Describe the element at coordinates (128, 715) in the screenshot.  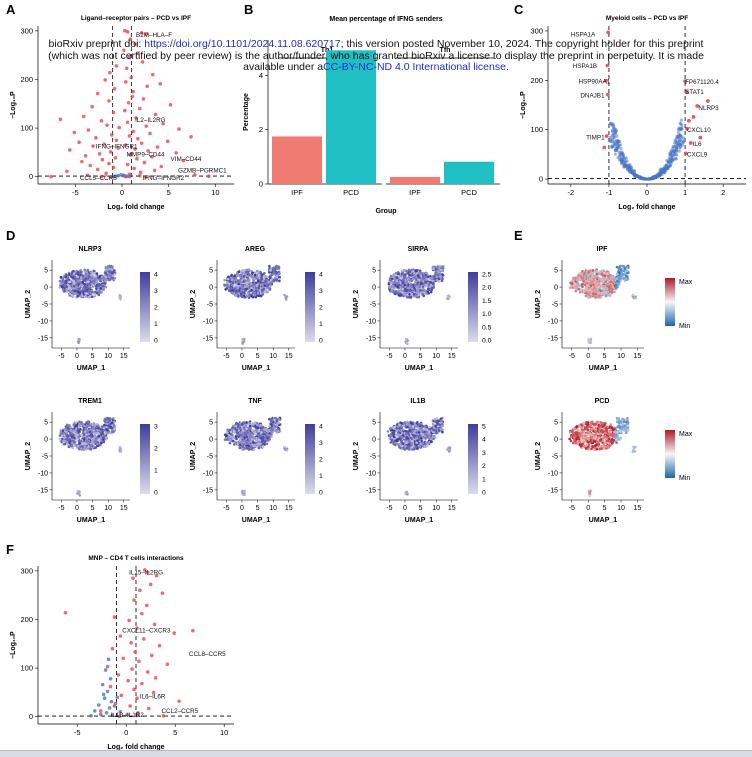
I see `gene-label: IL1B–IL1R2` at that location.